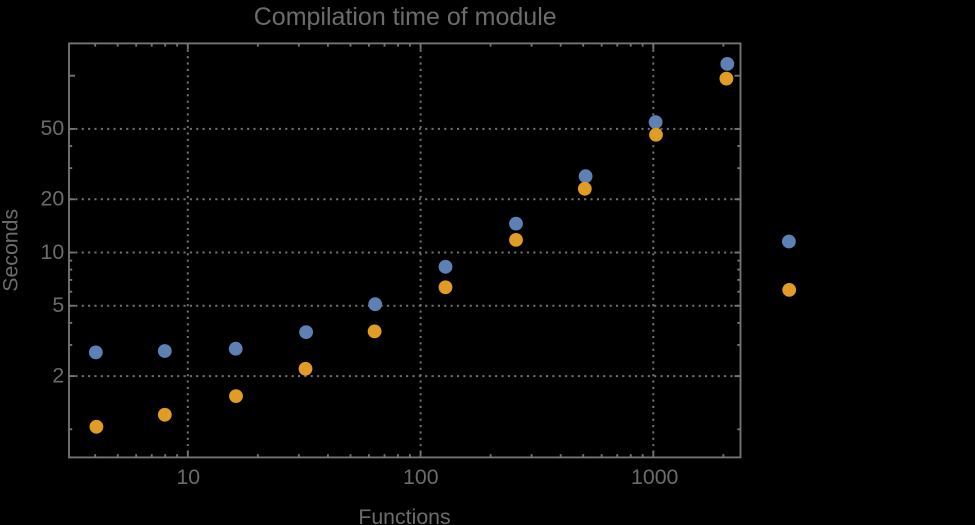 The image size is (975, 525). What do you see at coordinates (405, 17) in the screenshot?
I see `svg-text: Compilation time of module` at bounding box center [405, 17].